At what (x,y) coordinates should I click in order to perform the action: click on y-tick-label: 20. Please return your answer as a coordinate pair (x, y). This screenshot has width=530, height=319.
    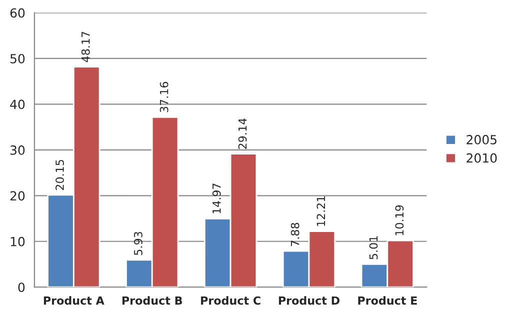
    Looking at the image, I should click on (17, 196).